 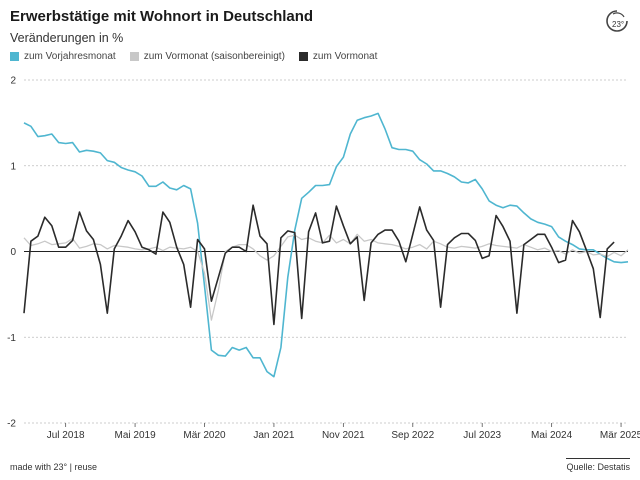 I want to click on x-tick-label: Jul 2023, so click(x=482, y=435).